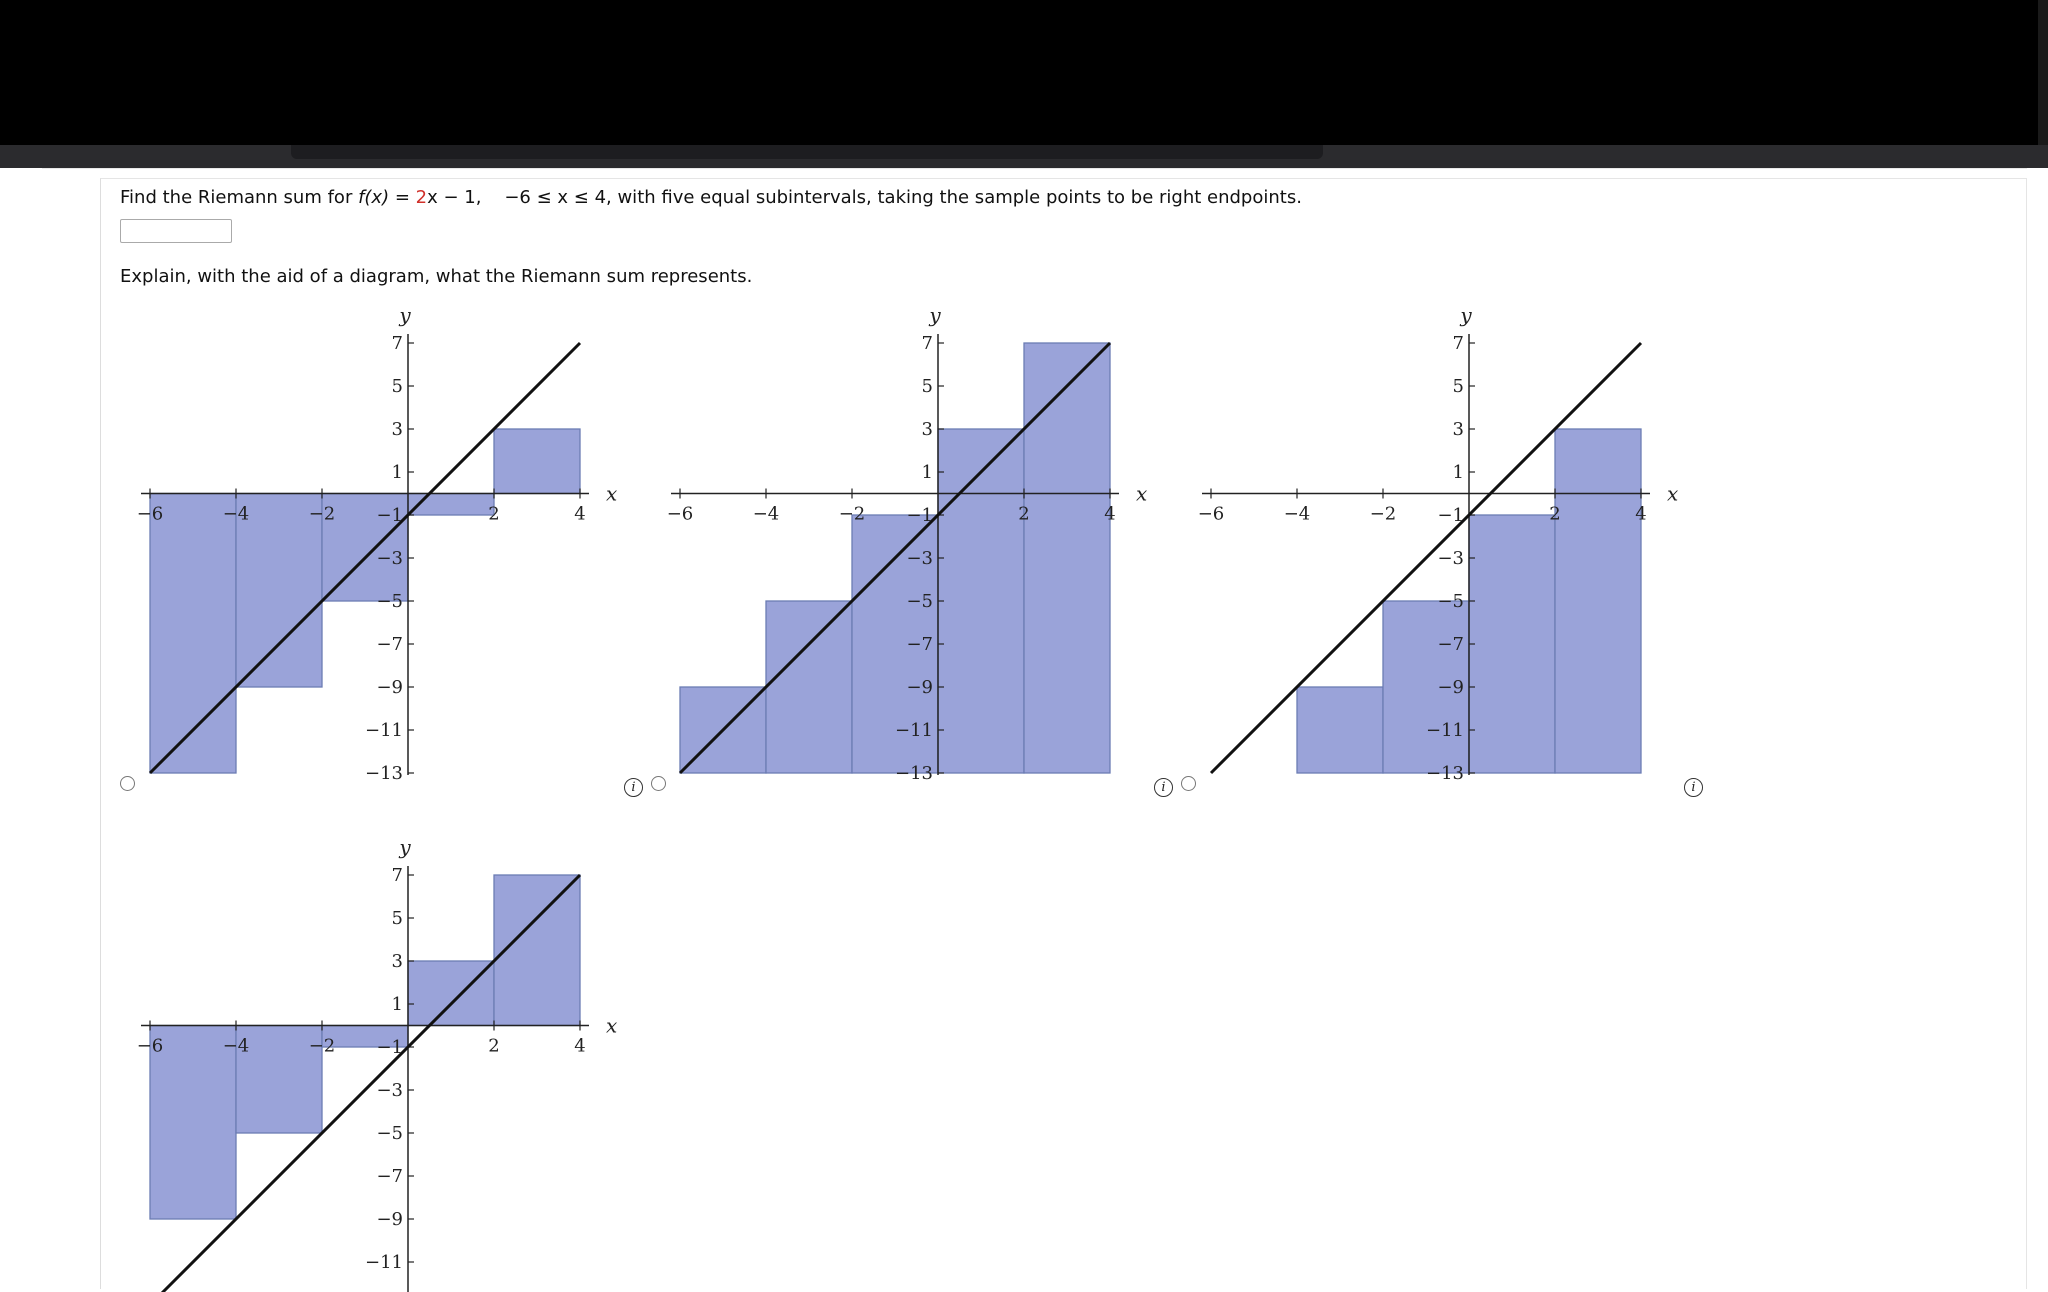 This screenshot has height=1292, width=2048. I want to click on function-name: f(x), so click(374, 197).